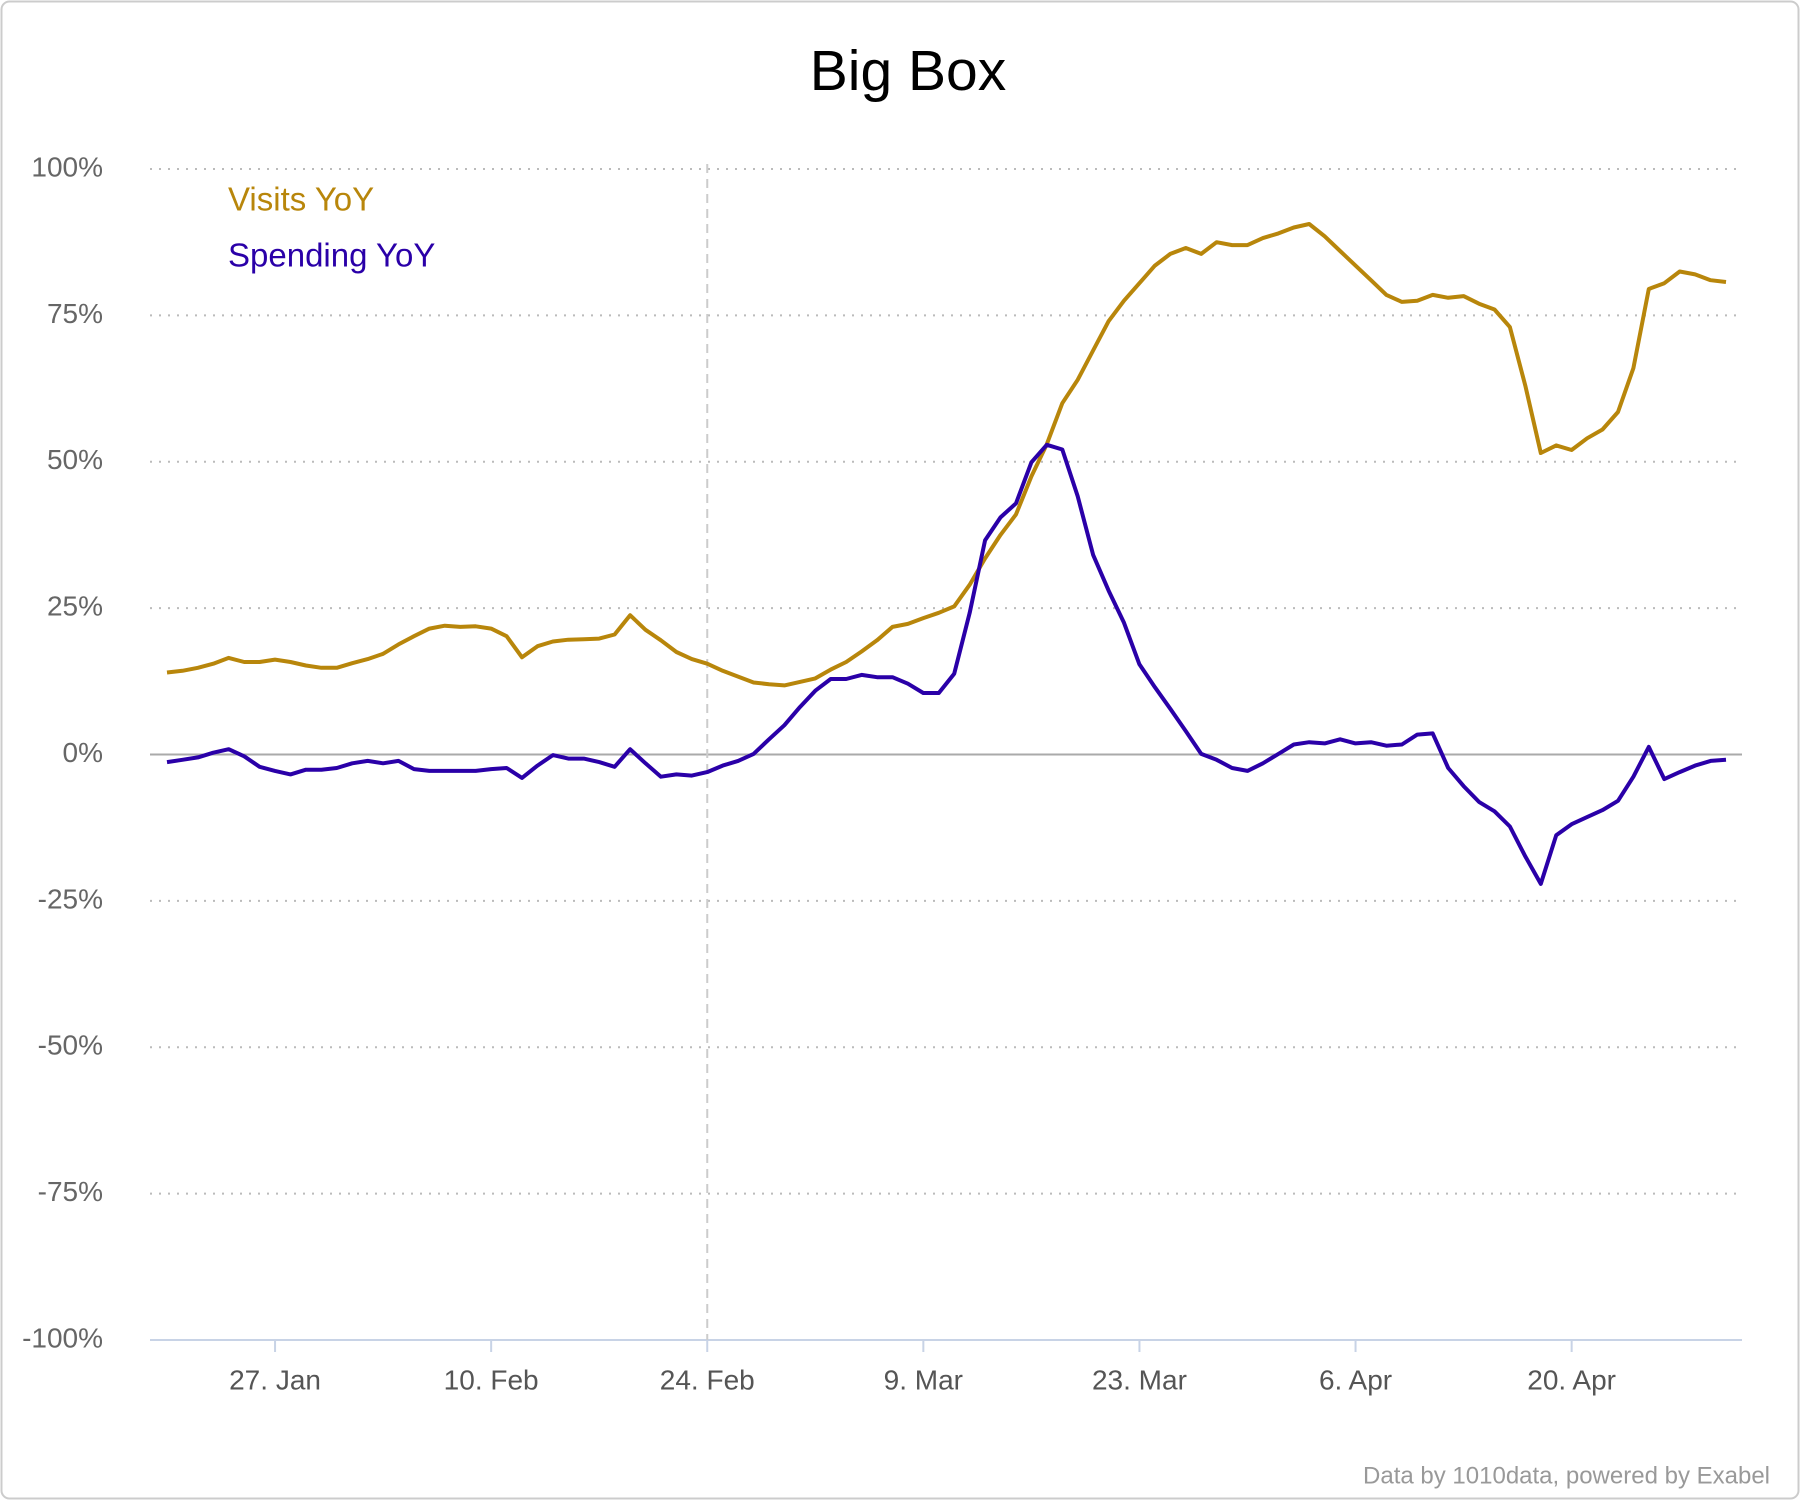 The height and width of the screenshot is (1500, 1800). I want to click on x-tick-label: 20. Apr, so click(1571, 1379).